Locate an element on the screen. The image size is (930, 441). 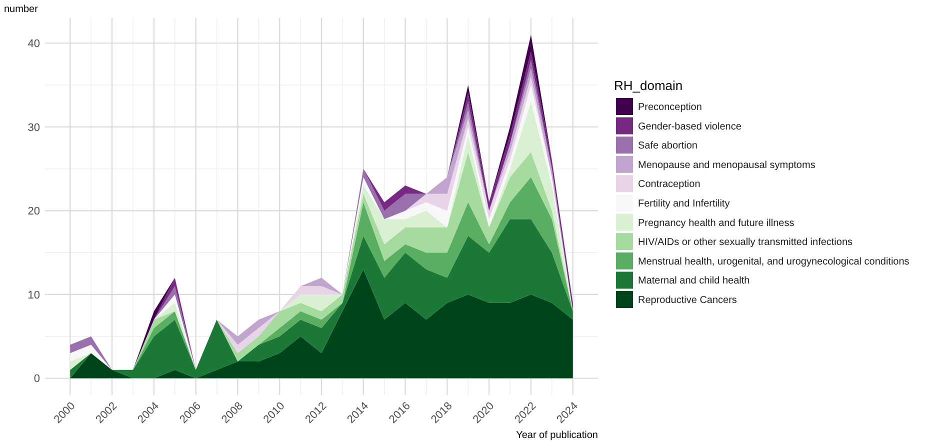
legend-title: RH_domain is located at coordinates (648, 85).